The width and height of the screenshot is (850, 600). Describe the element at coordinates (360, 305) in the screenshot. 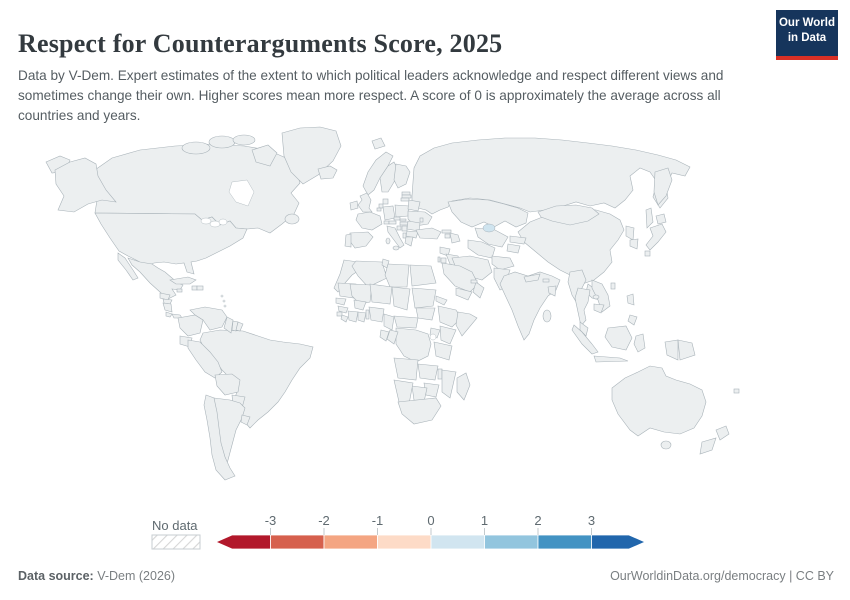

I see `country-burkina_faso` at that location.